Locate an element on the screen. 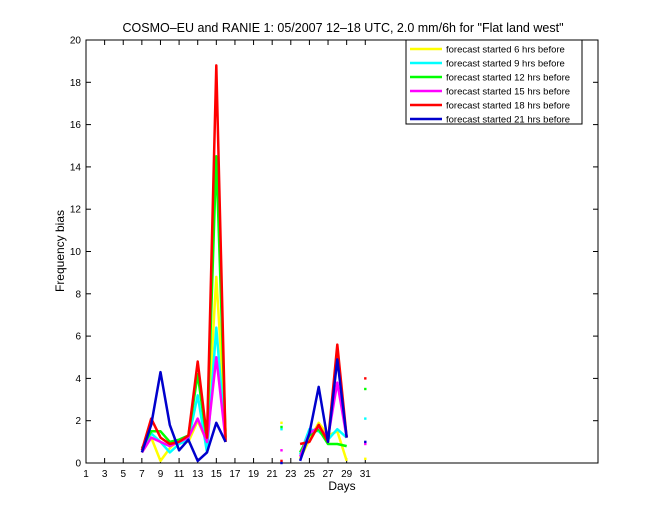 The height and width of the screenshot is (520, 660). y-tick-label: 16 is located at coordinates (76, 125).